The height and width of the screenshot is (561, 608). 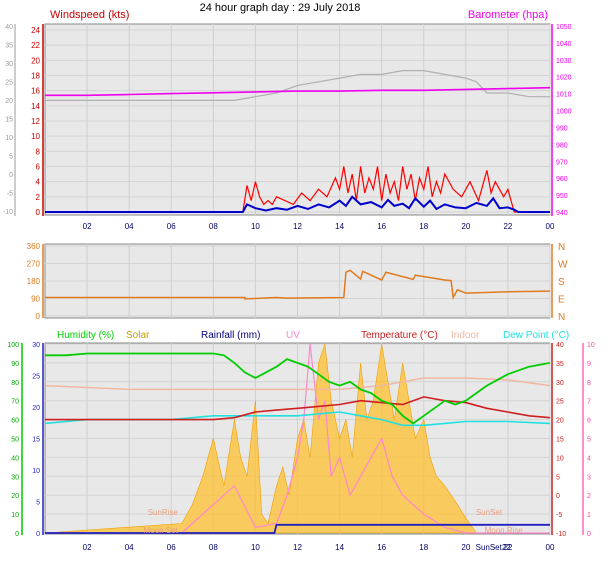 What do you see at coordinates (536, 335) in the screenshot?
I see `legend-item: Dew Point (°C)` at bounding box center [536, 335].